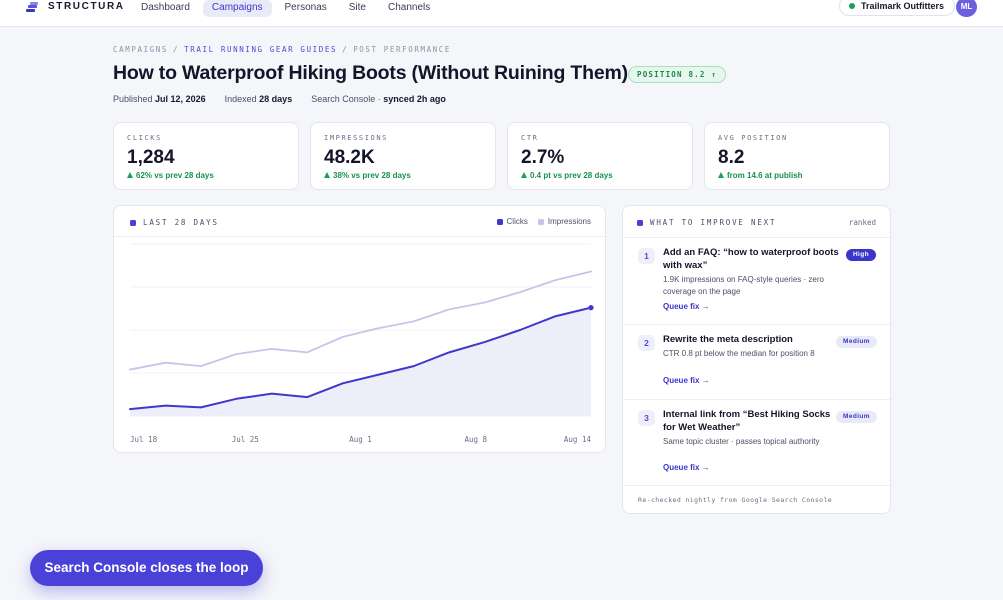 The width and height of the screenshot is (1003, 600). Describe the element at coordinates (860, 255) in the screenshot. I see `priority-badge: High` at that location.